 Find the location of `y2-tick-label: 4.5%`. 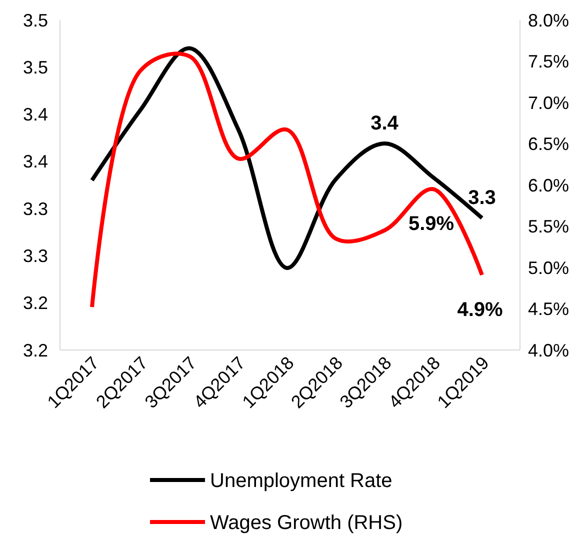

y2-tick-label: 4.5% is located at coordinates (549, 309).